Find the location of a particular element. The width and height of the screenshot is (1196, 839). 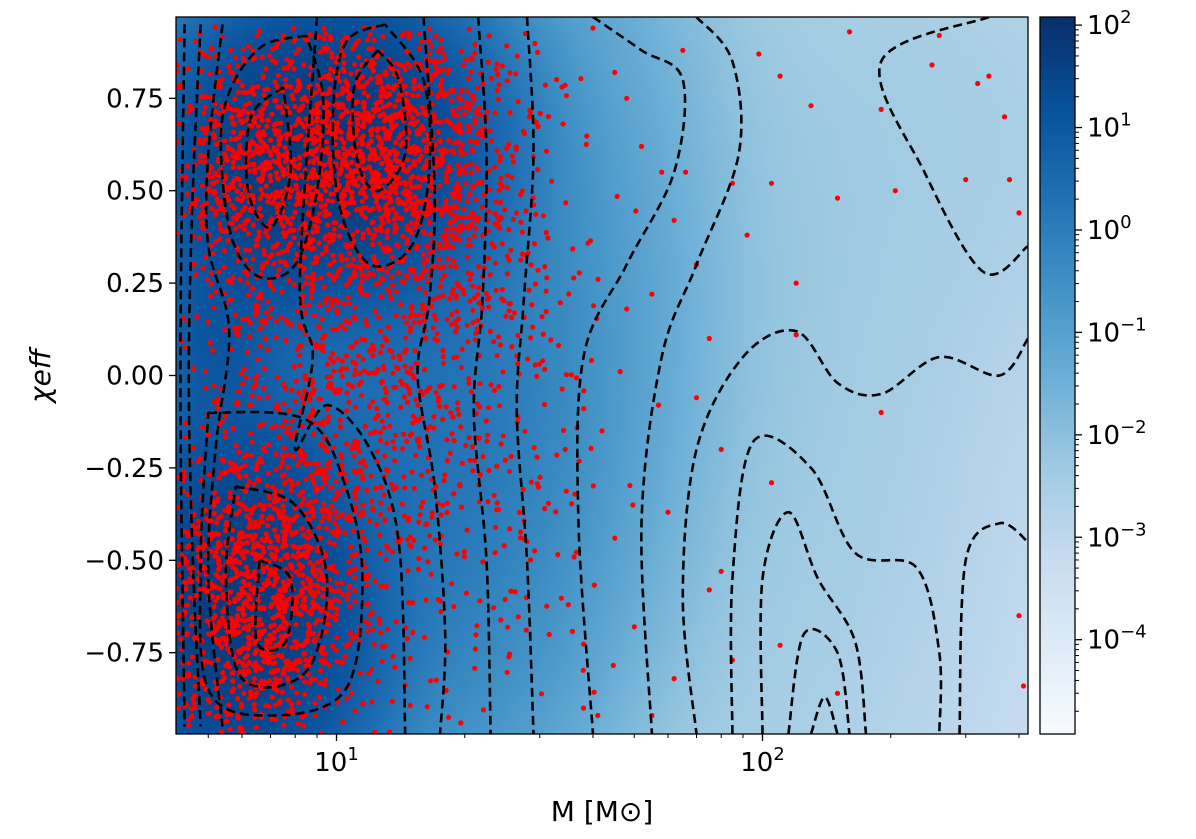

contour-line is located at coordinates (819, 680).